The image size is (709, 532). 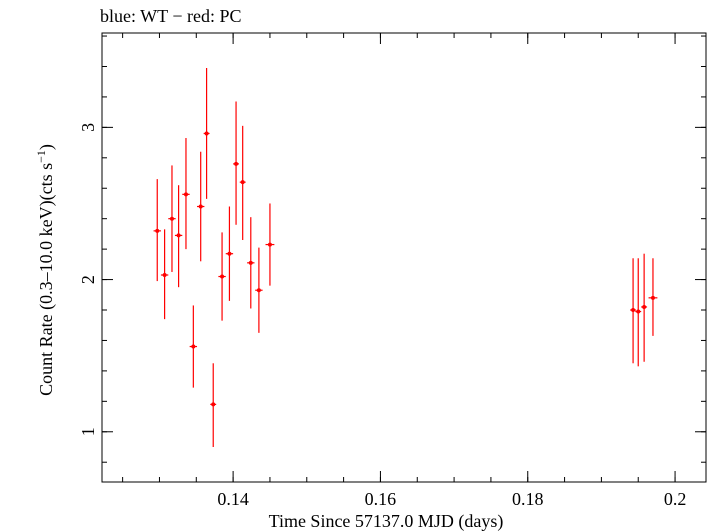 I want to click on chart-title: blue: WT − red: PC, so click(x=170, y=16).